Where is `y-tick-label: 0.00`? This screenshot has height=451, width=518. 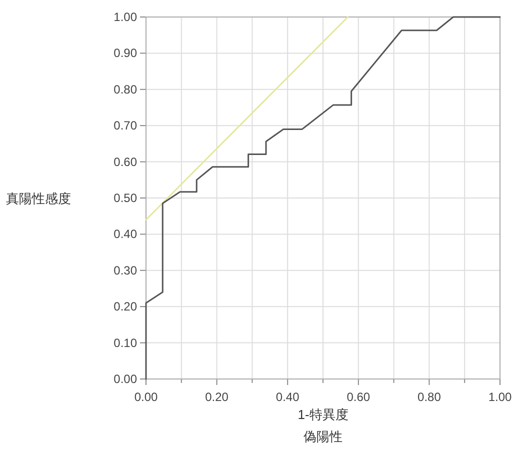
y-tick-label: 0.00 is located at coordinates (126, 379).